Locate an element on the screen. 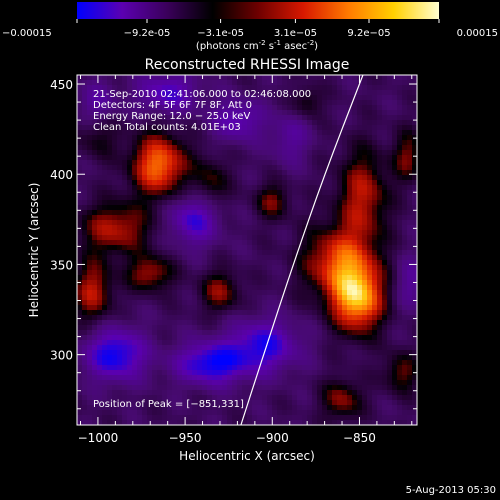 The image size is (500, 500). x-tick-label: −900 is located at coordinates (272, 438).